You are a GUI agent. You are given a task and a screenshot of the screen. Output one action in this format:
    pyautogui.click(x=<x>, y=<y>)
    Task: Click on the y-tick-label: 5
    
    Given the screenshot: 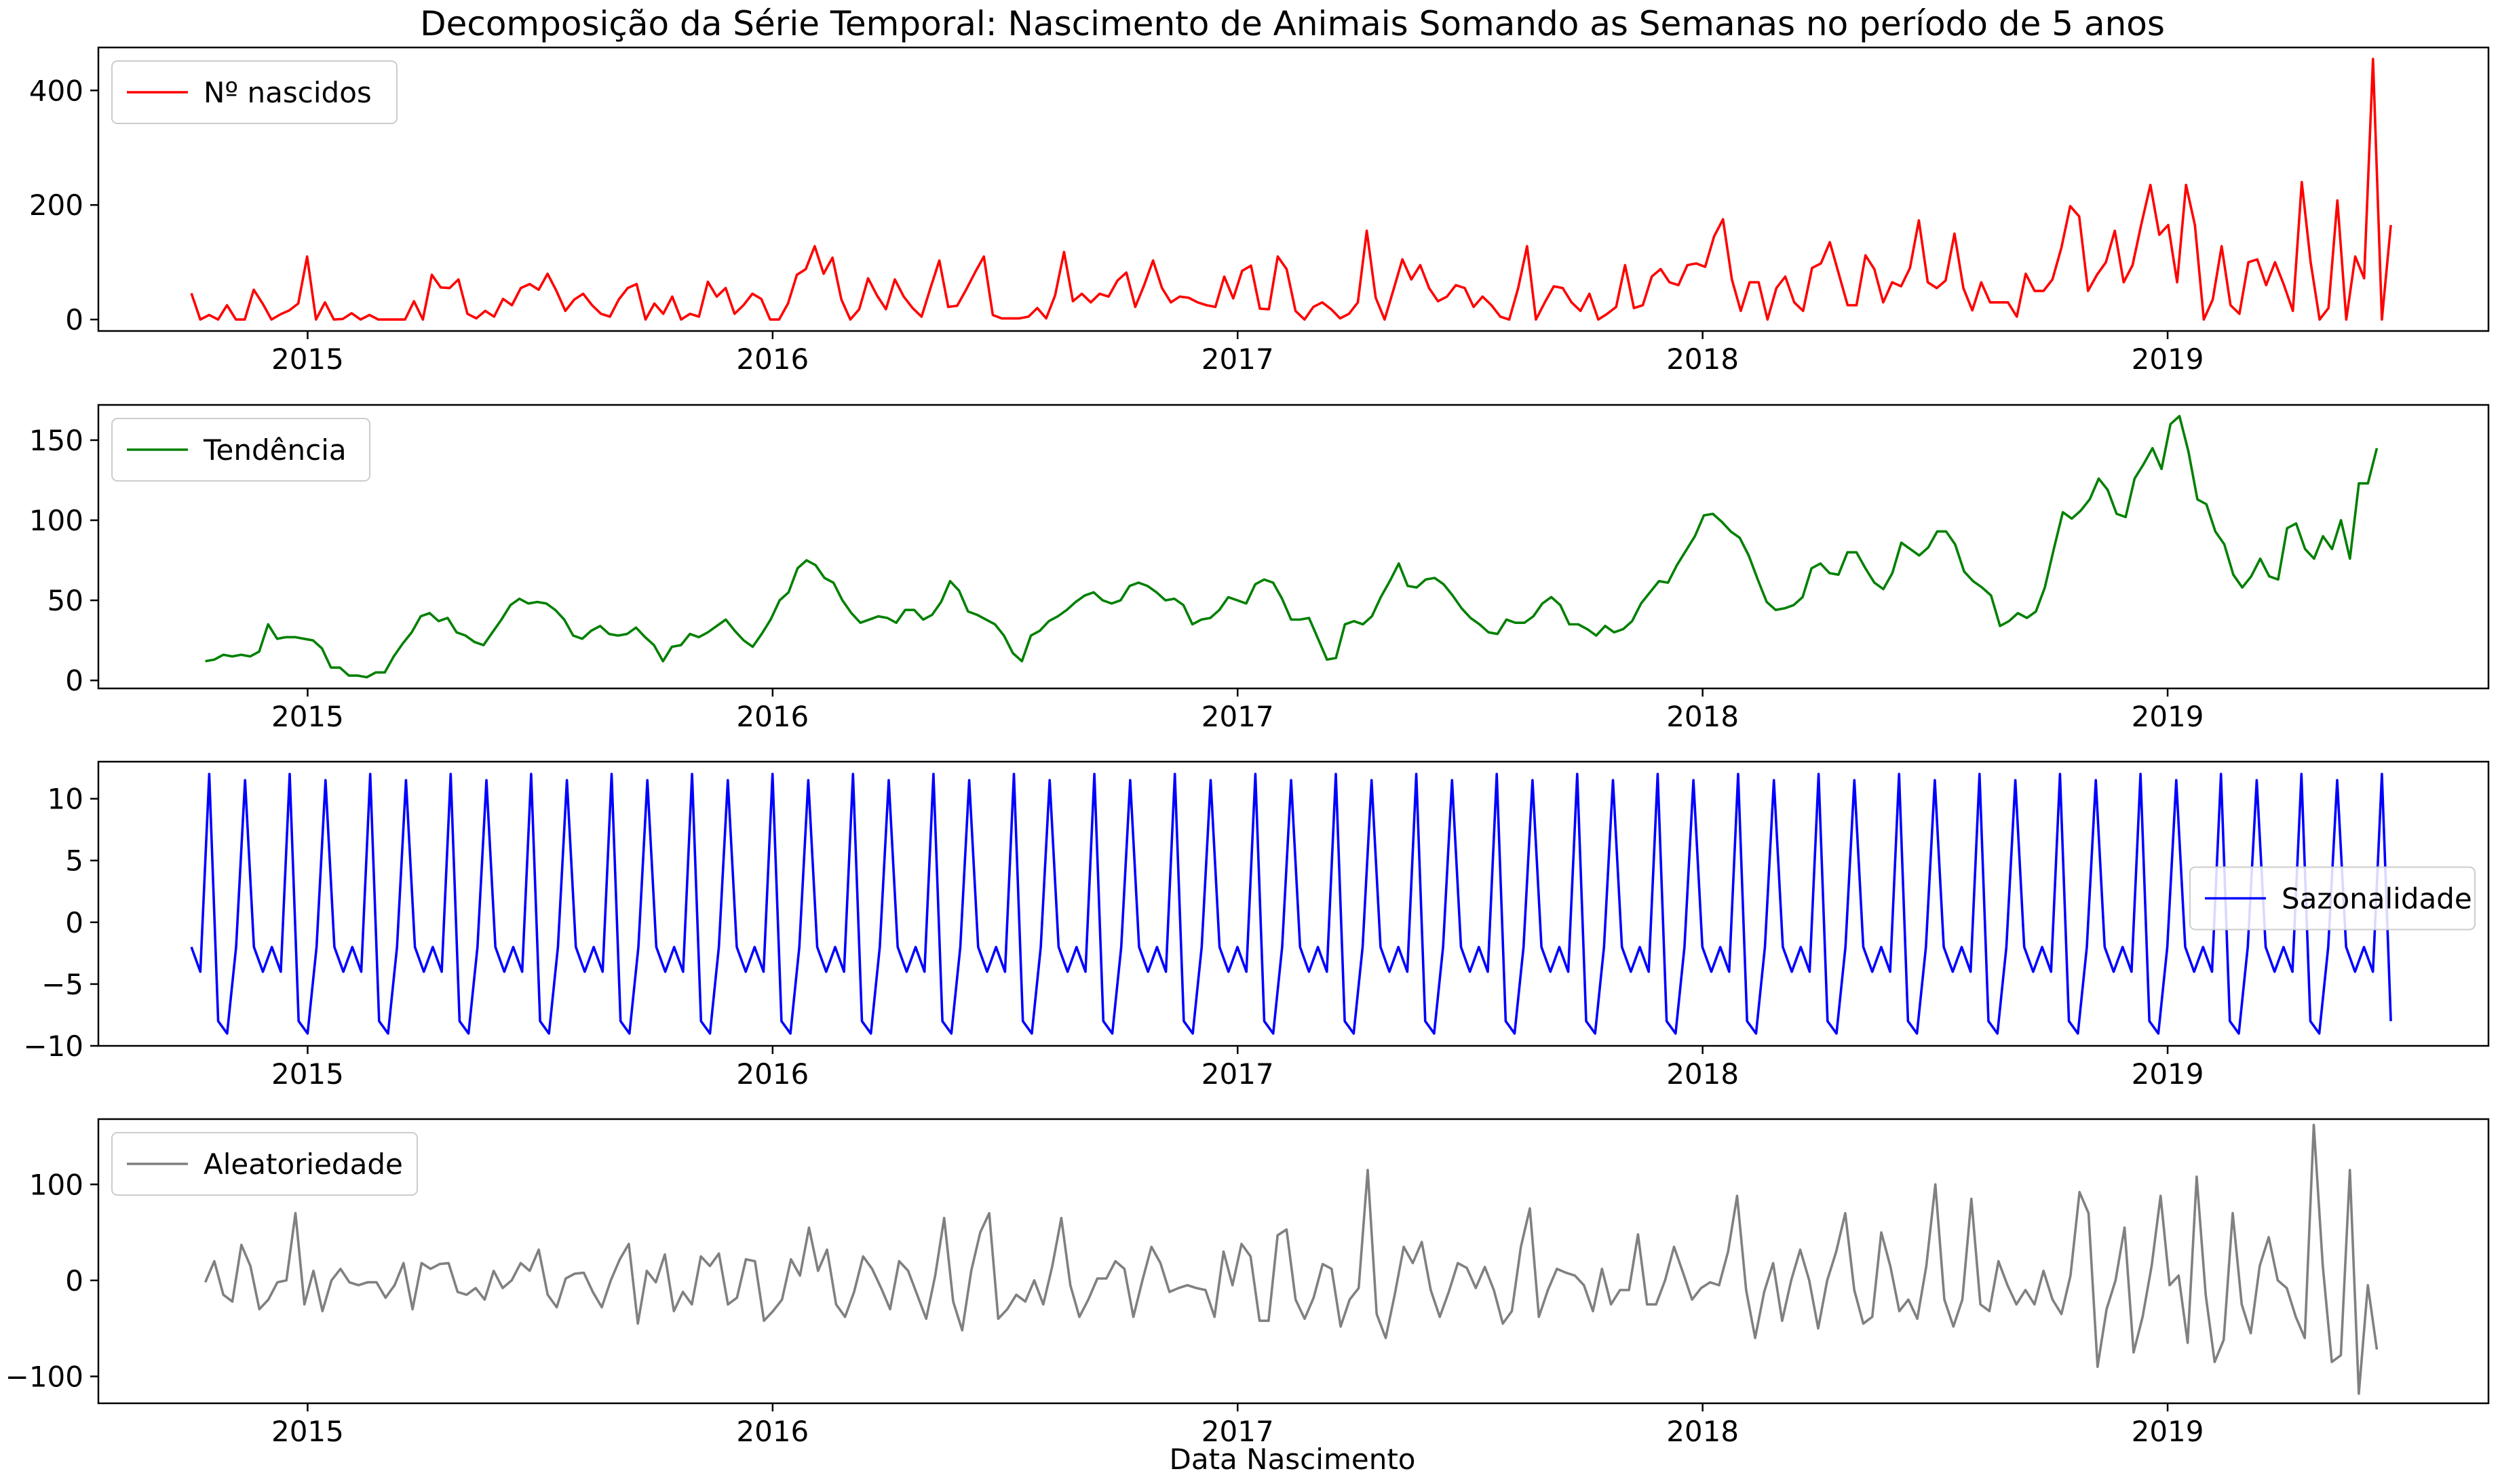 What is the action you would take?
    pyautogui.click(x=74, y=861)
    